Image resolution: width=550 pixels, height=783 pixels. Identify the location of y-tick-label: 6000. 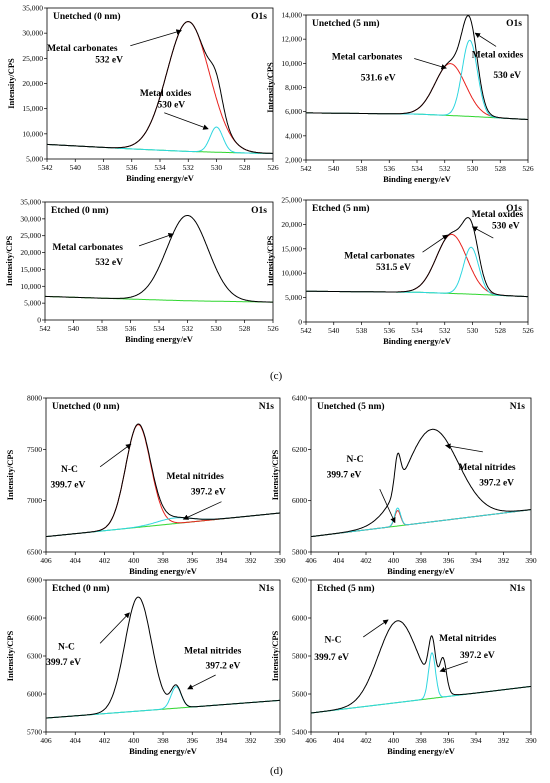
(299, 500).